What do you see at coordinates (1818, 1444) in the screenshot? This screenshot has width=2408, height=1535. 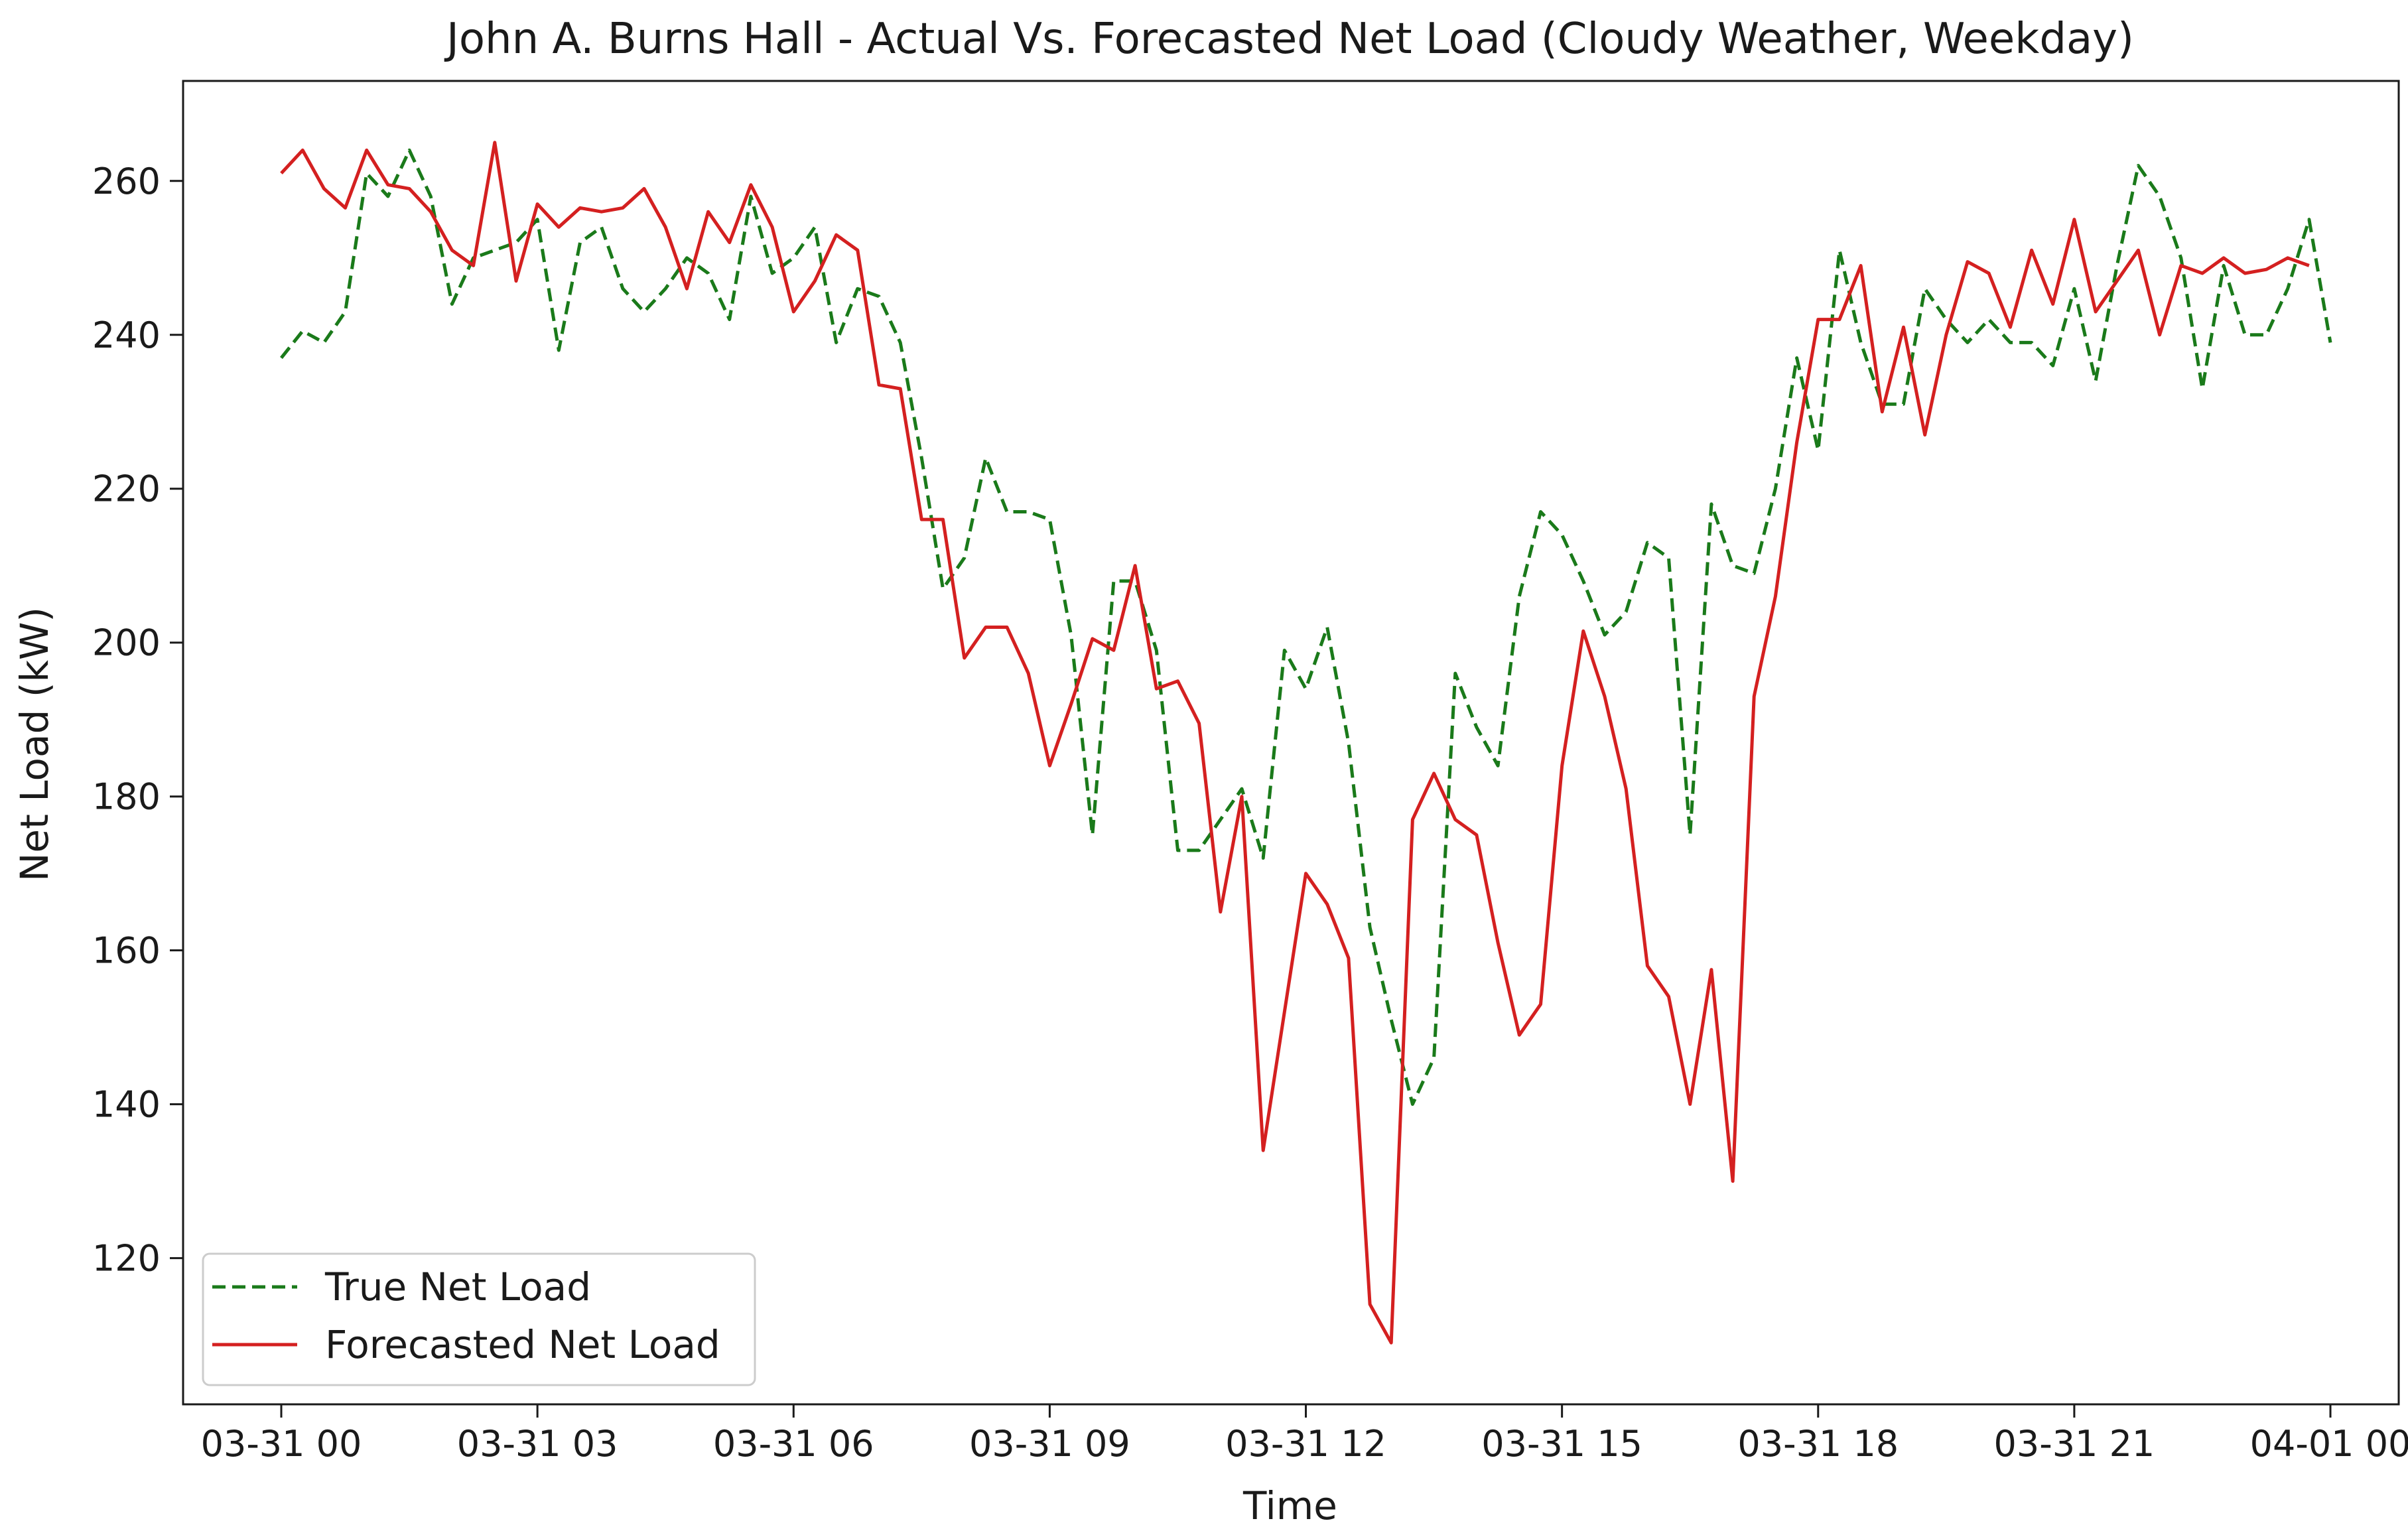 I see `x-tick-label: 03-31 18` at bounding box center [1818, 1444].